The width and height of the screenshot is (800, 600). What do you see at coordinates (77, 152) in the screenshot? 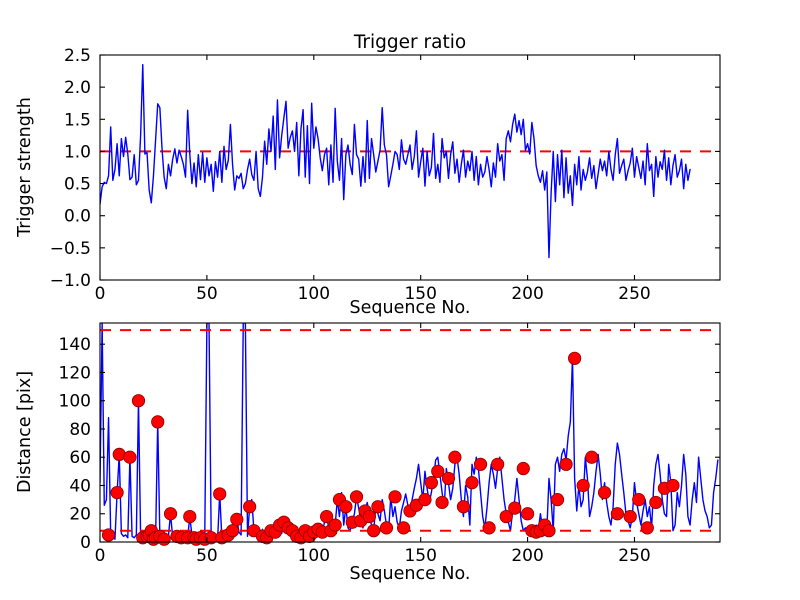
I see `y-tick-label: 1.0` at bounding box center [77, 152].